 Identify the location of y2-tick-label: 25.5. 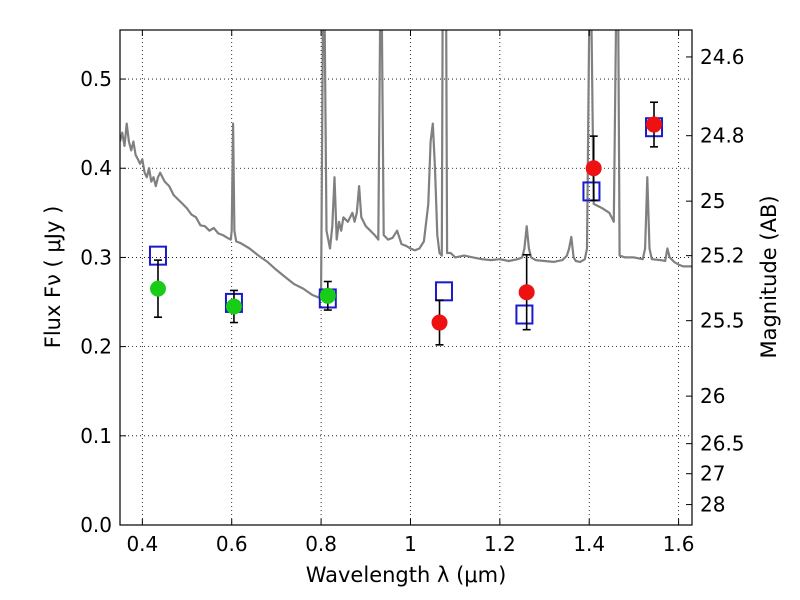
(722, 321).